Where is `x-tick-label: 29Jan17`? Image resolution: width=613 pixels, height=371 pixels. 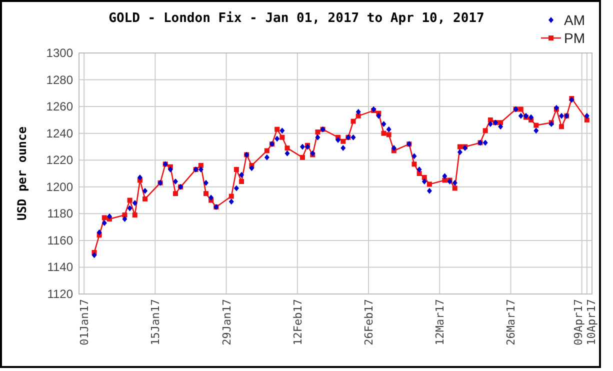
x-tick-label: 29Jan17 is located at coordinates (227, 322).